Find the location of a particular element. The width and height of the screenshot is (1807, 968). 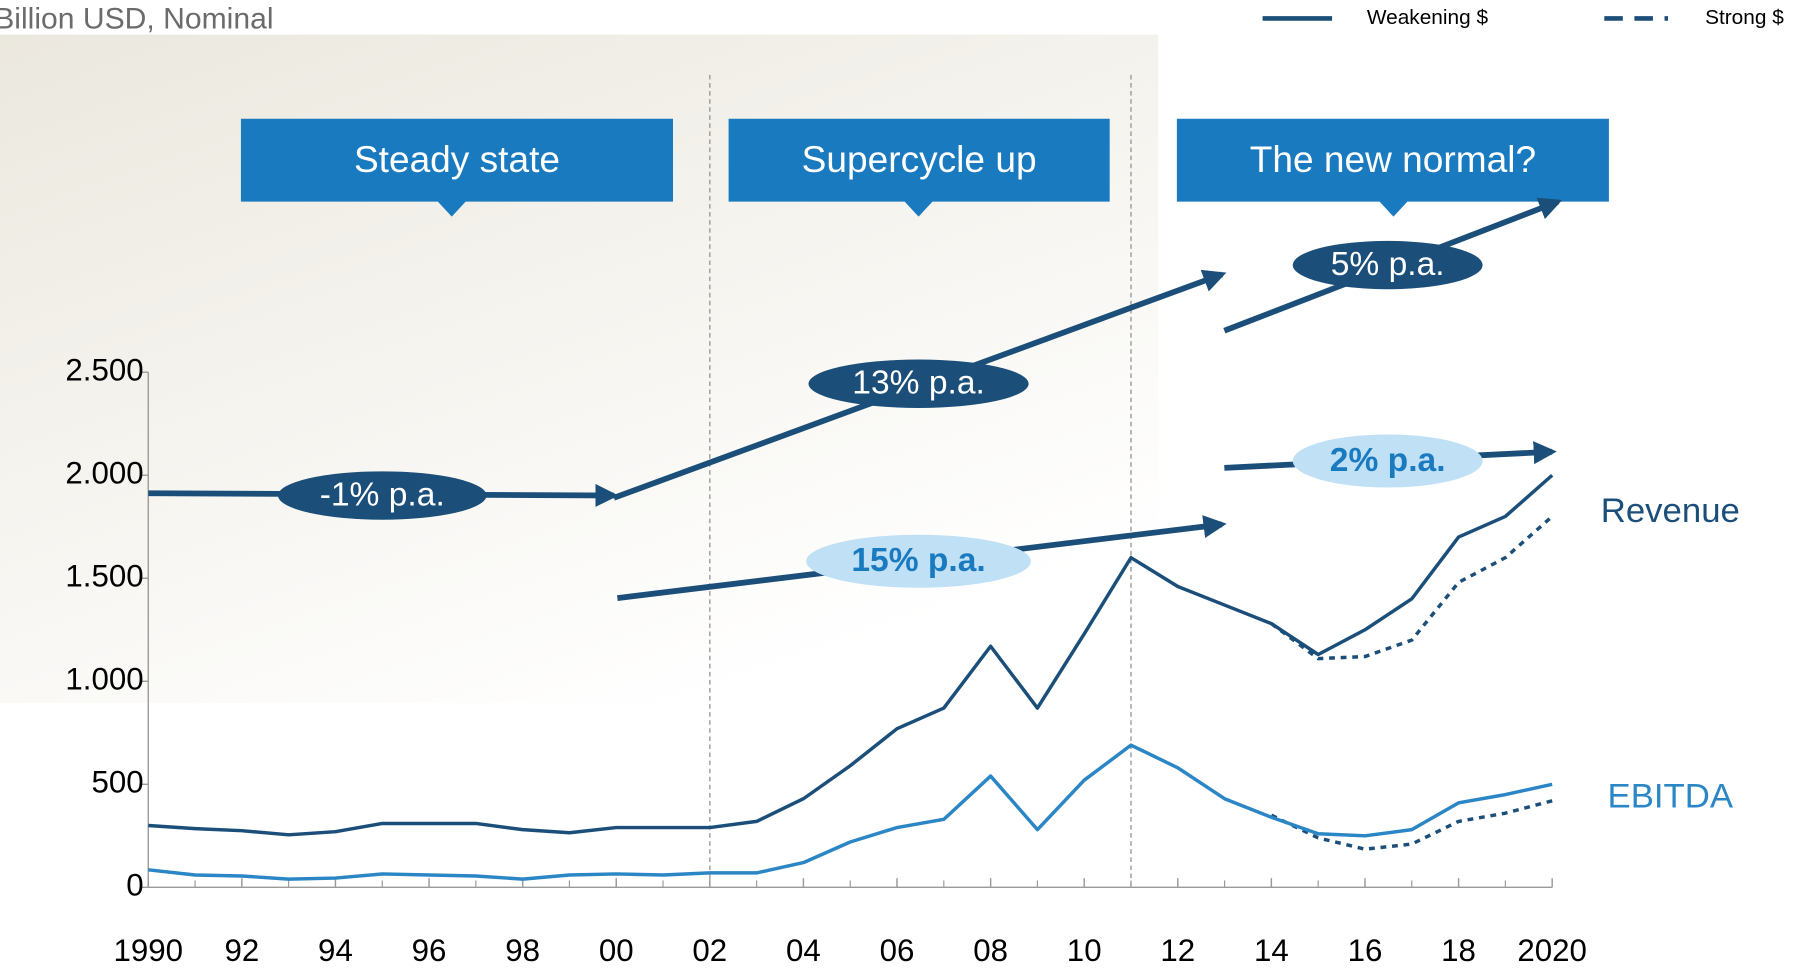

growth-label: 13% p.a. is located at coordinates (918, 383).